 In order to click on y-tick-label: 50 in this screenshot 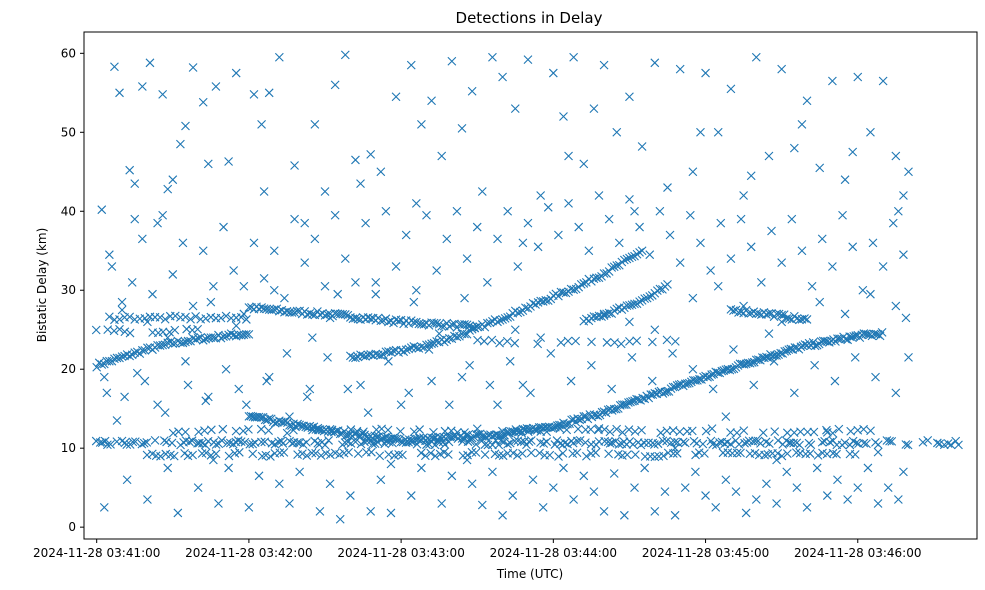, I will do `click(68, 132)`.